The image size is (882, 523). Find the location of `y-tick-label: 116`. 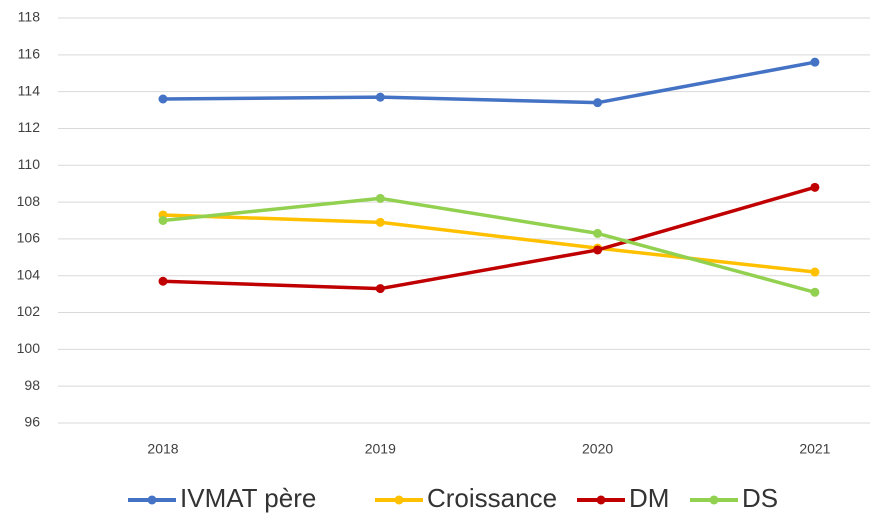

y-tick-label: 116 is located at coordinates (29, 54).